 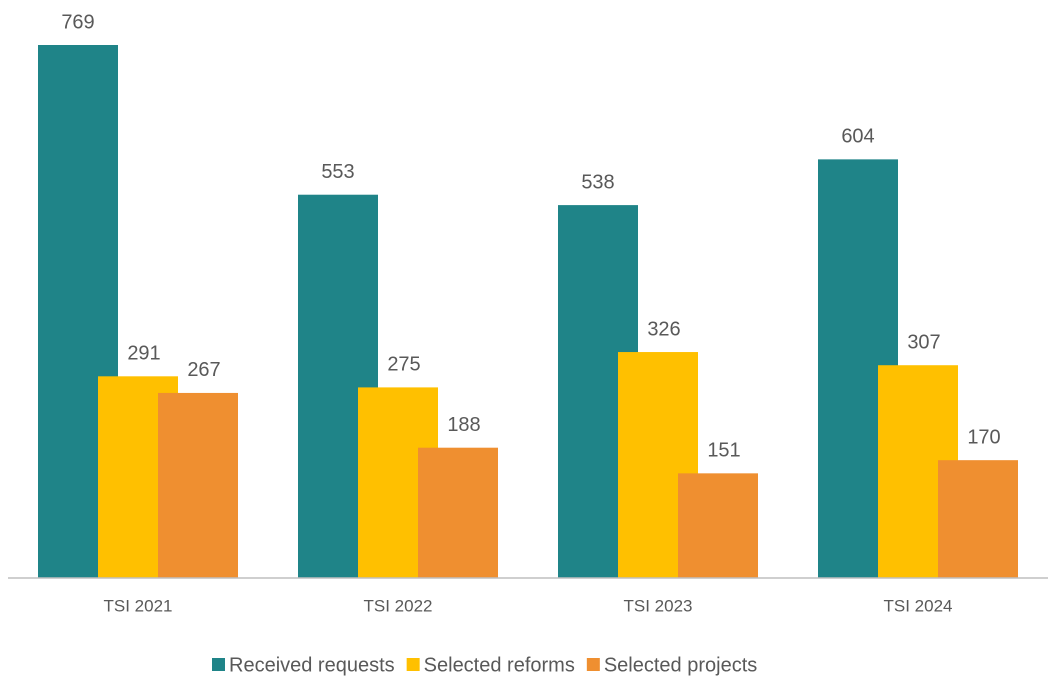 I want to click on legend-label: Selected reforms, so click(x=499, y=665).